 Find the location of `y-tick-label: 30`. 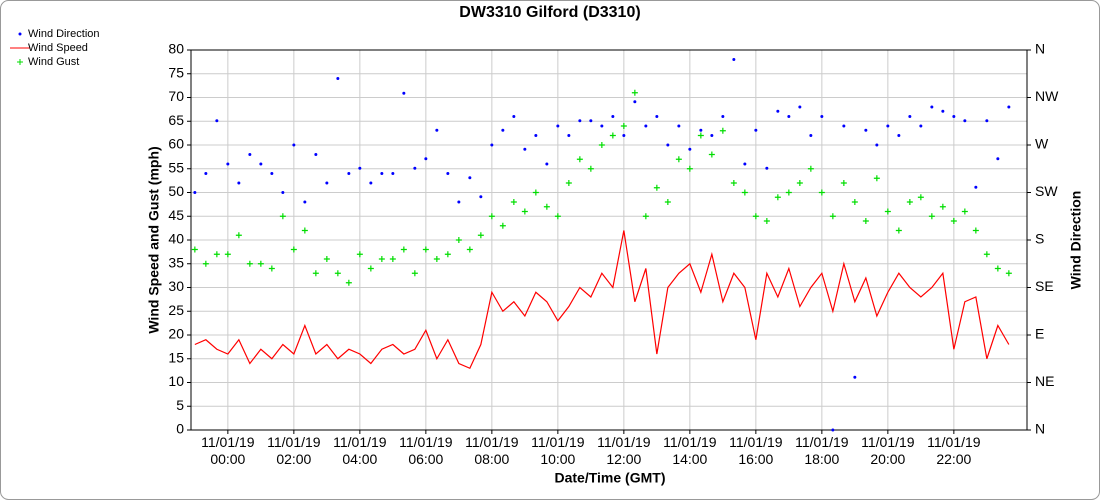

y-tick-label: 30 is located at coordinates (176, 286).